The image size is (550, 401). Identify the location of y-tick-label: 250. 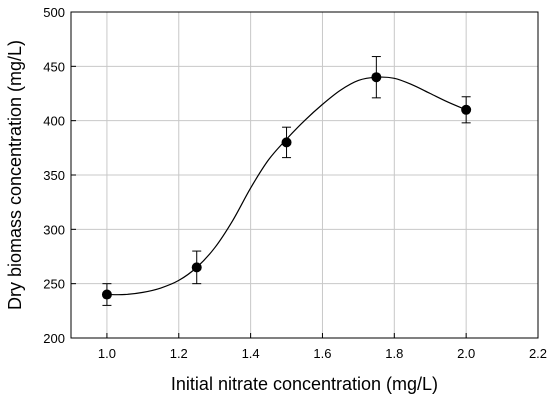
(54, 284).